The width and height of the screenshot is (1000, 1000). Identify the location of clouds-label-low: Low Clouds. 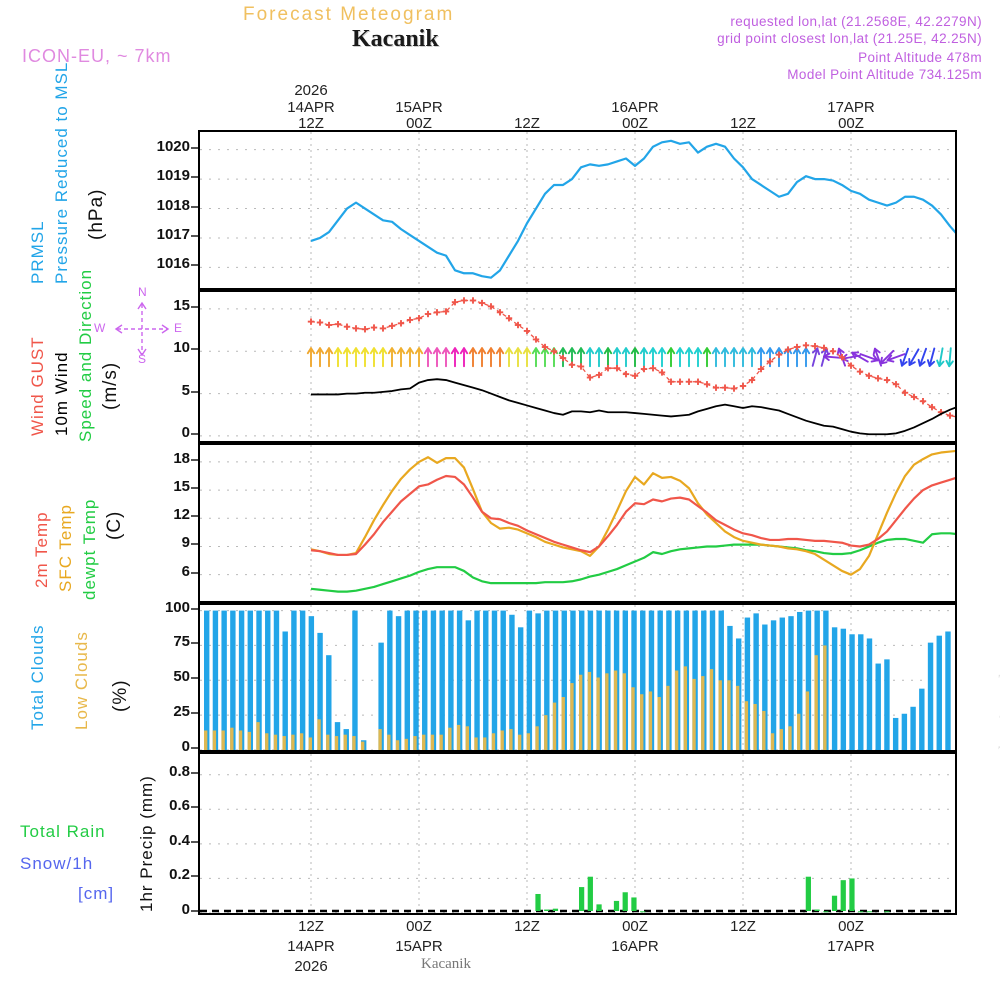
(81, 680).